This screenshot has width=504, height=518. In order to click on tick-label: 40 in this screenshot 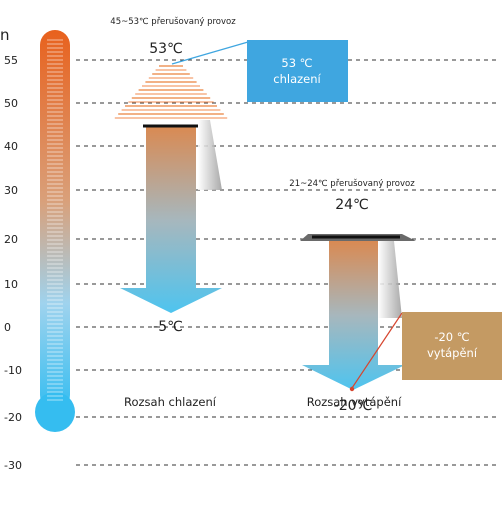, I will do `click(11, 146)`.